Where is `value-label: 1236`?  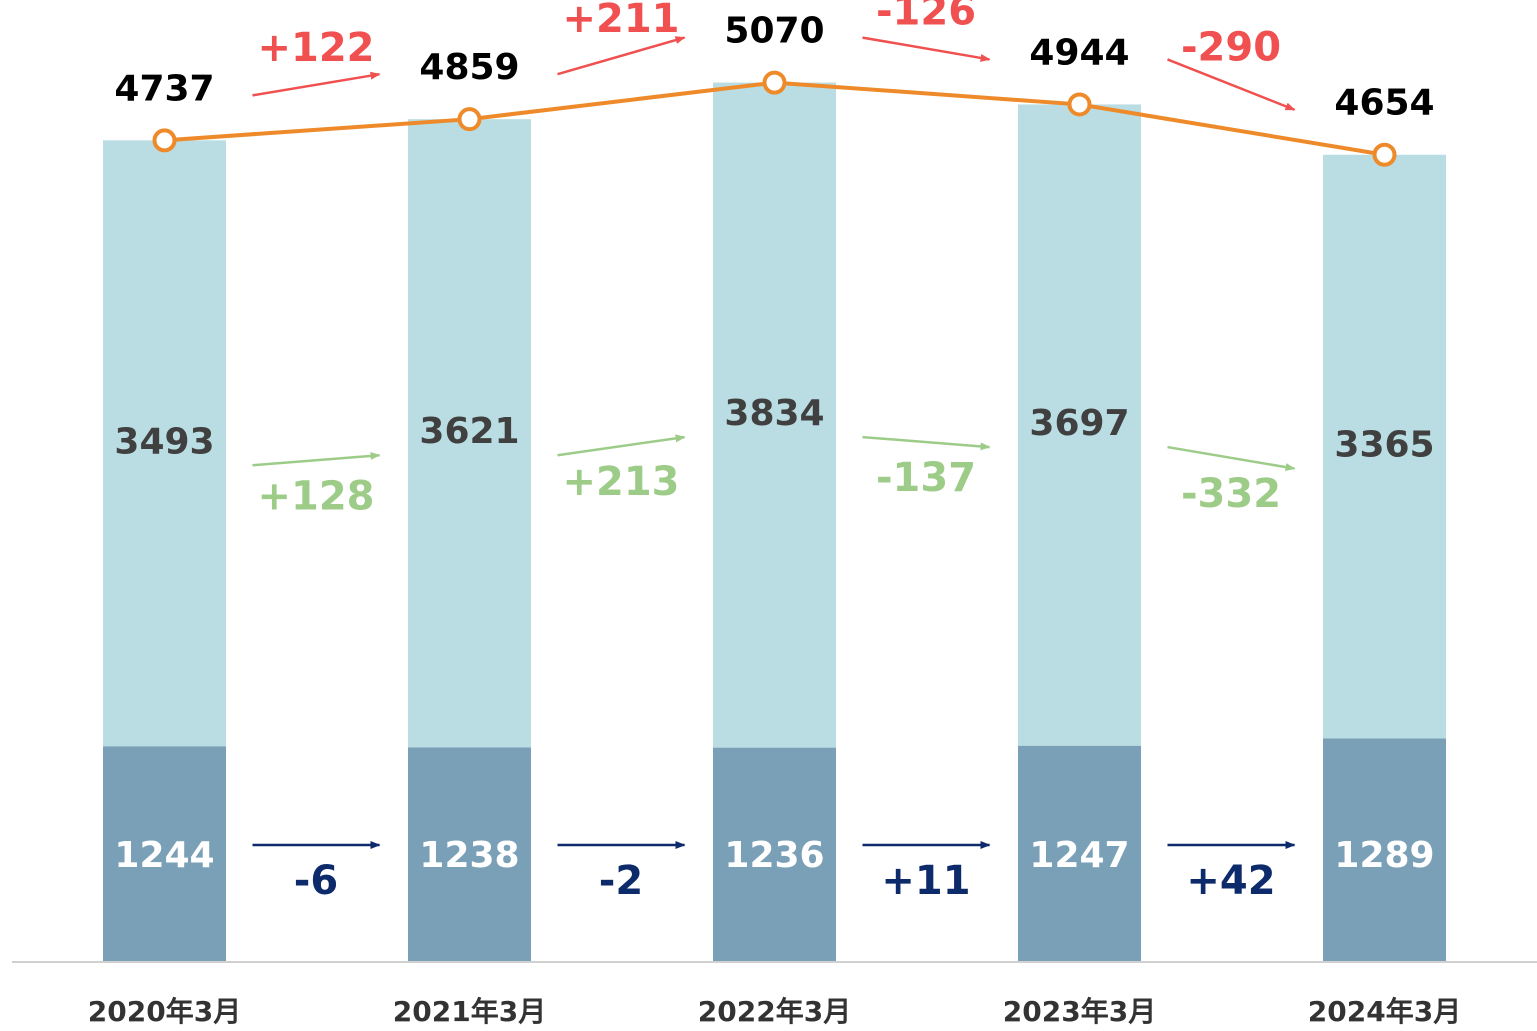 value-label: 1236 is located at coordinates (774, 855).